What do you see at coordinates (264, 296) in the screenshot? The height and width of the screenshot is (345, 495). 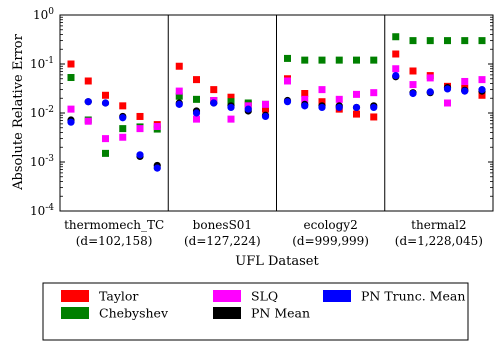 I see `legend-label: SLQ` at bounding box center [264, 296].